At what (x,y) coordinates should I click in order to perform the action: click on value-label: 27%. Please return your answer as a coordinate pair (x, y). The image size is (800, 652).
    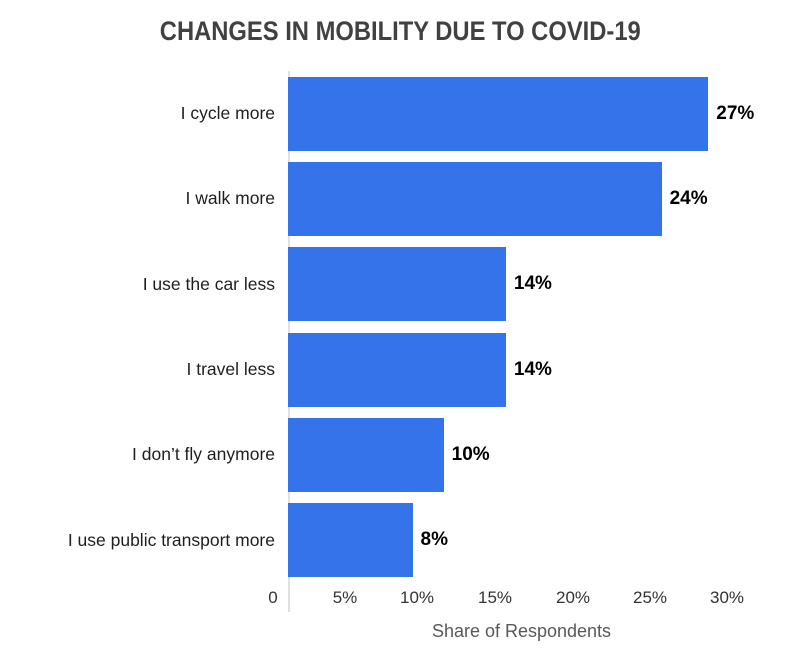
    Looking at the image, I should click on (735, 113).